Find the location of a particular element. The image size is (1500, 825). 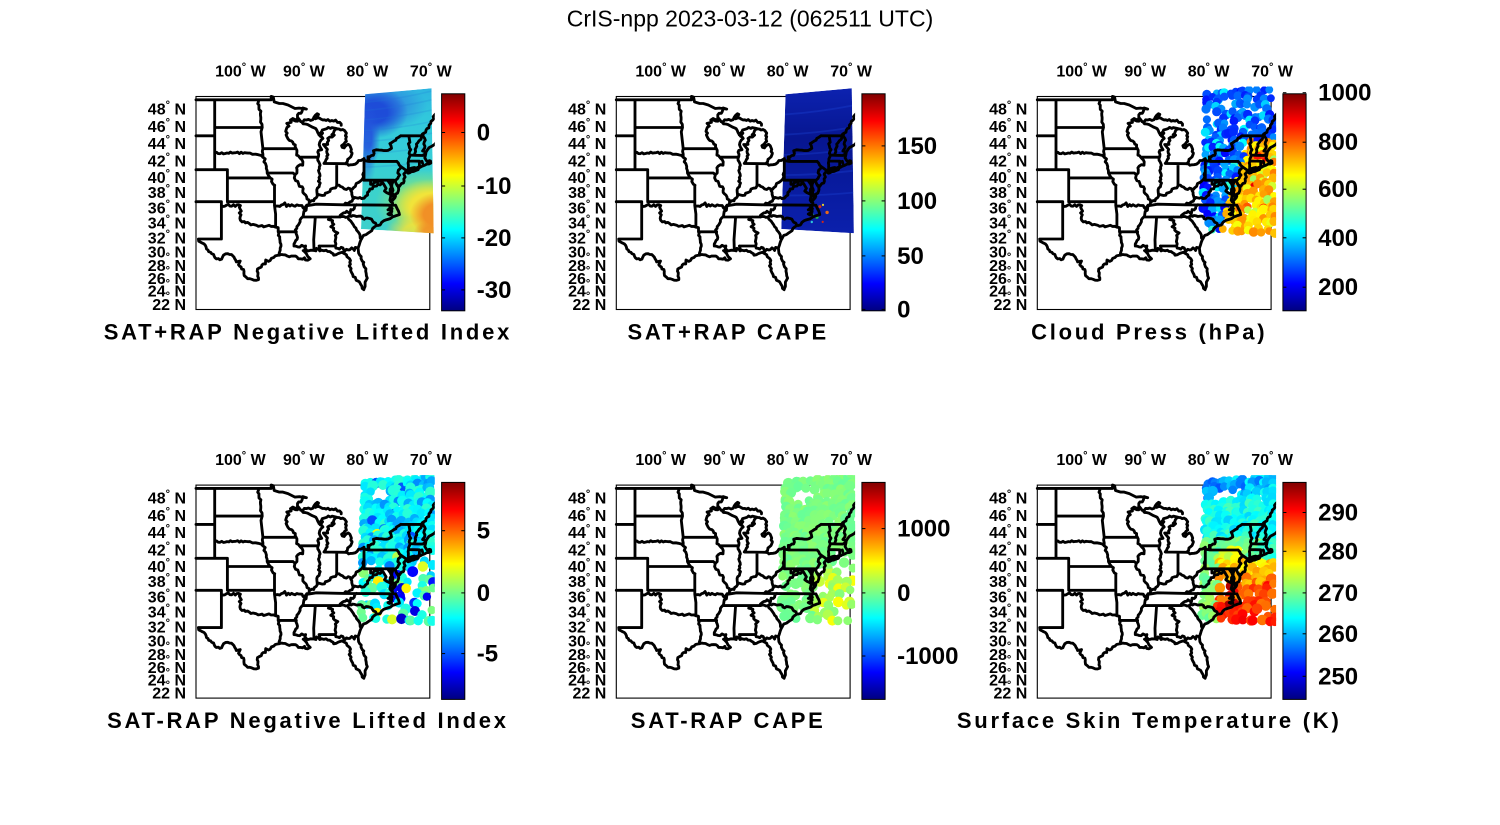

svg-text: SAT-RAP CAPE is located at coordinates (728, 720).